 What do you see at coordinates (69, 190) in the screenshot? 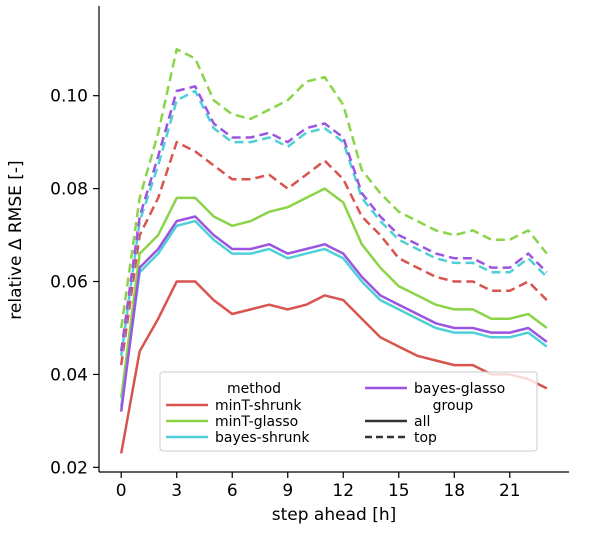
I see `y-tick-label: 0.08` at bounding box center [69, 190].